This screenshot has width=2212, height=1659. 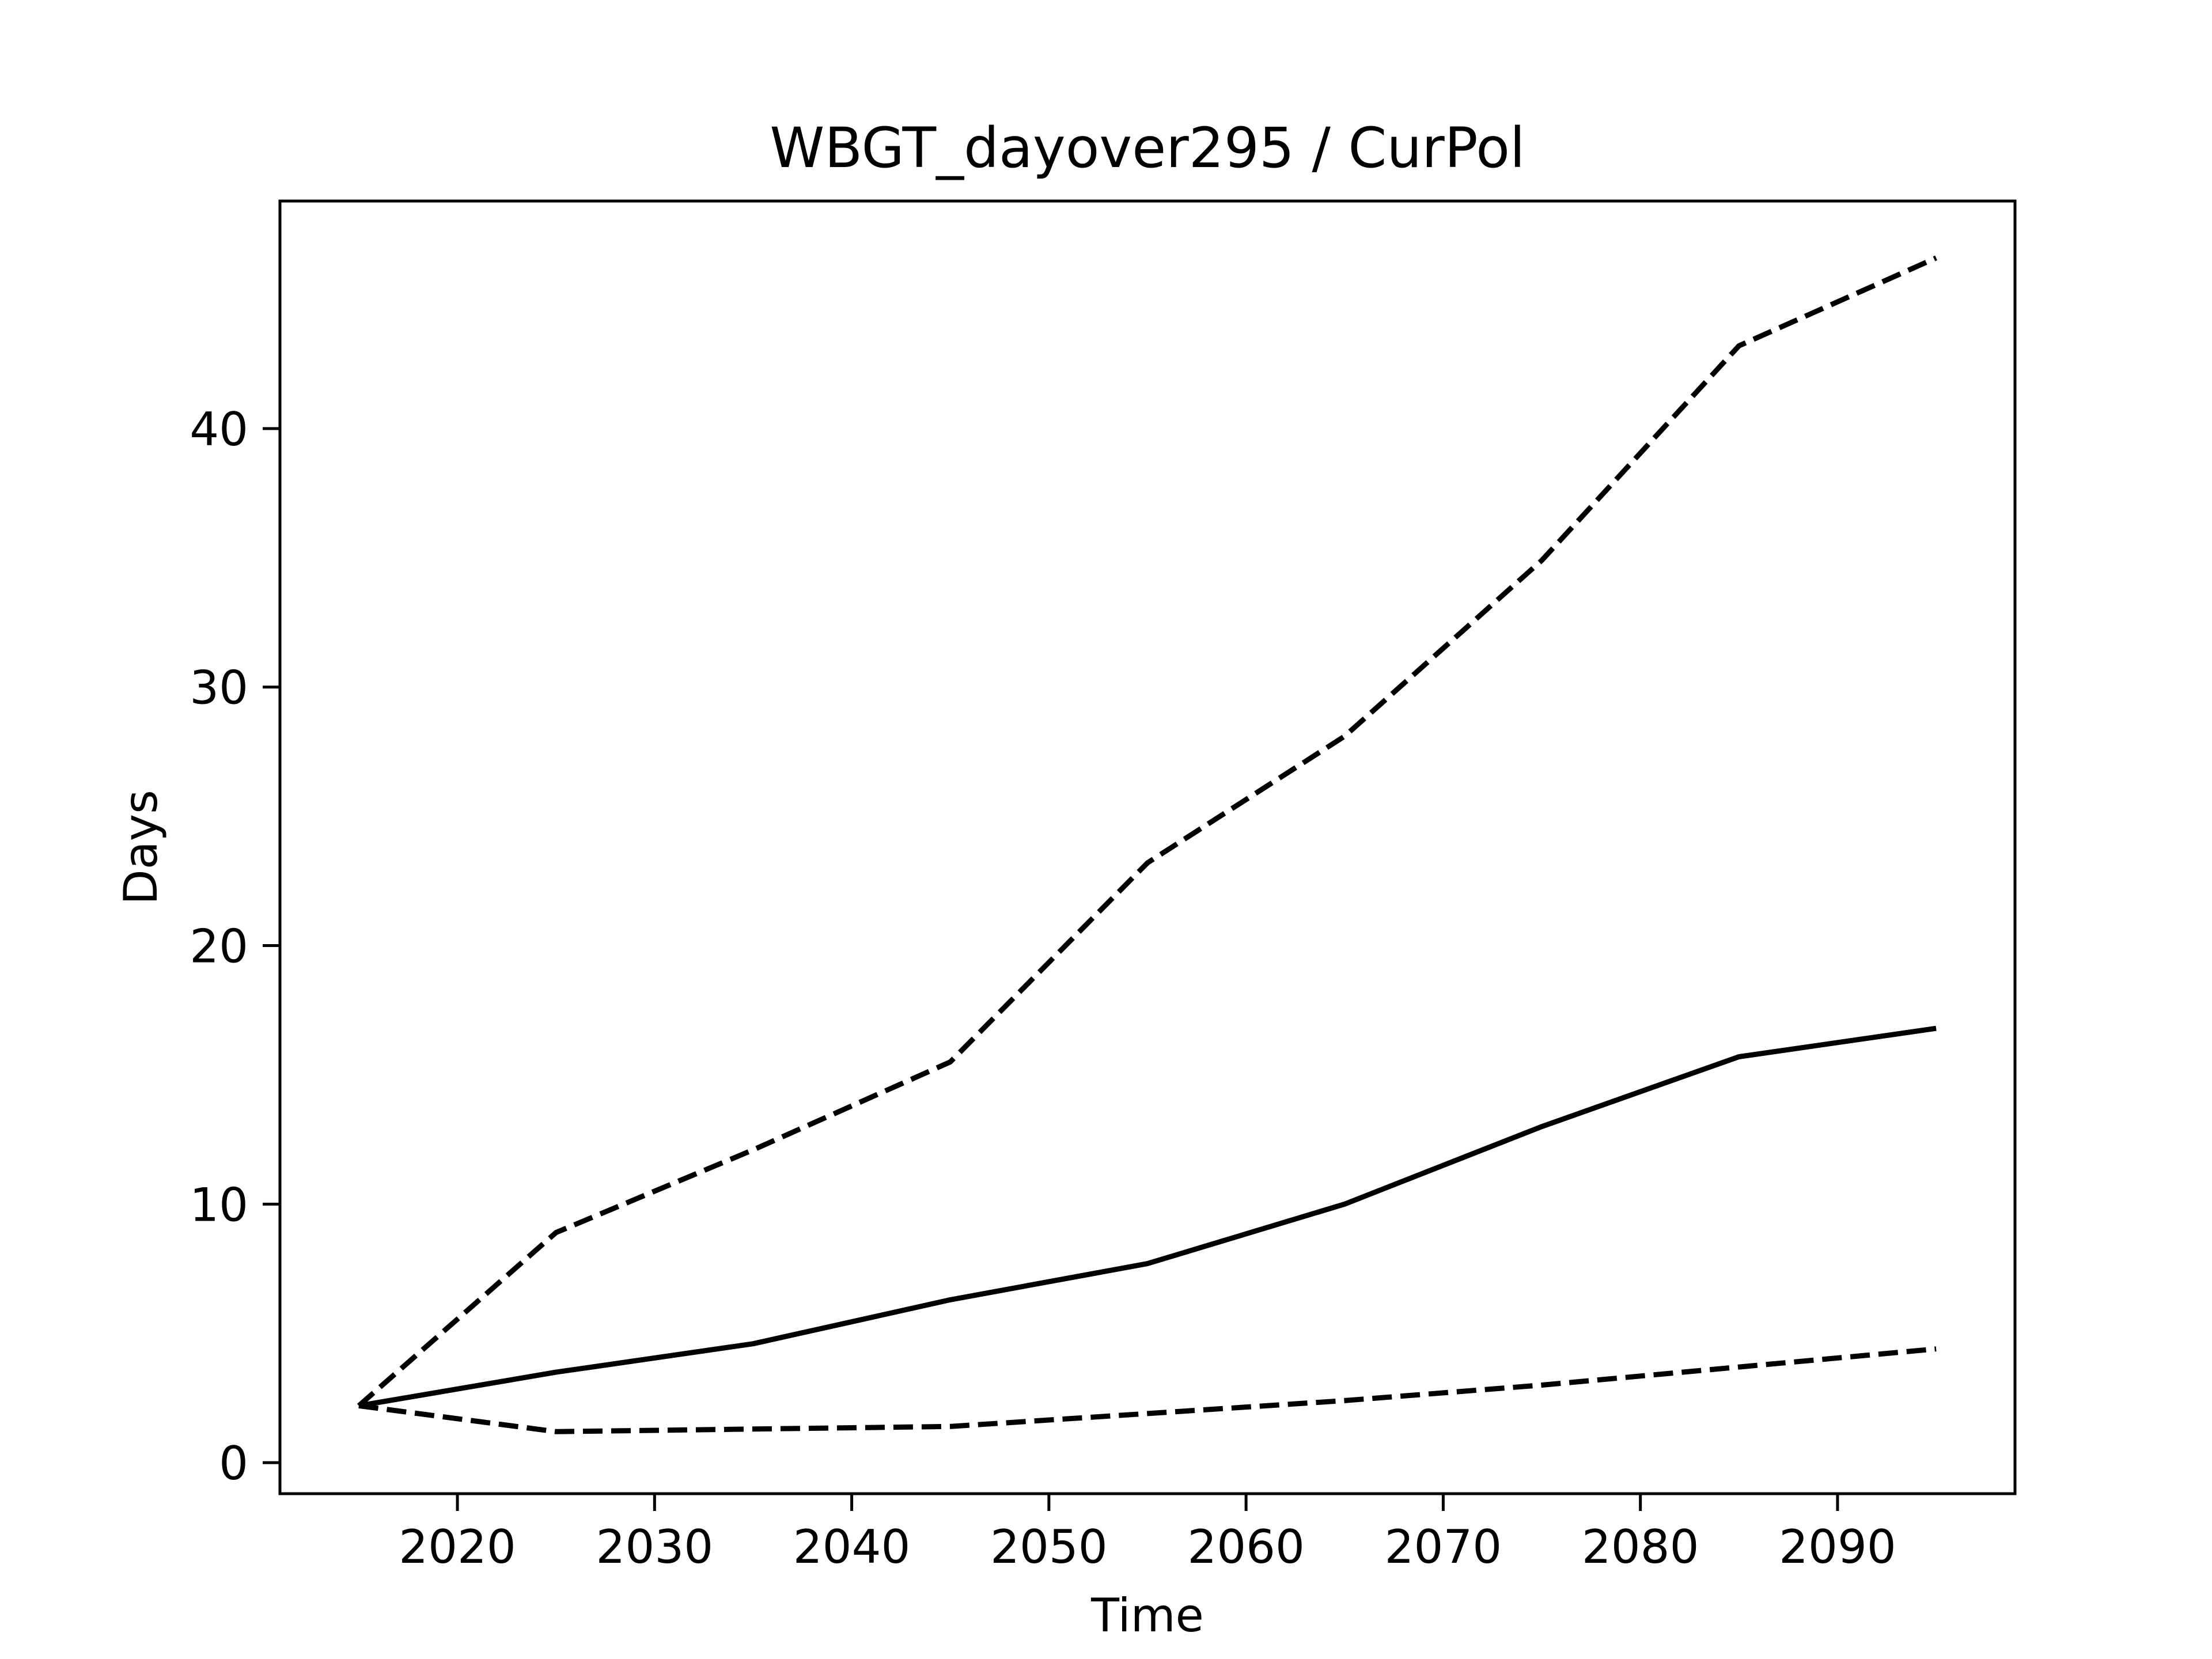 I want to click on y-tick-label: 30, so click(x=219, y=688).